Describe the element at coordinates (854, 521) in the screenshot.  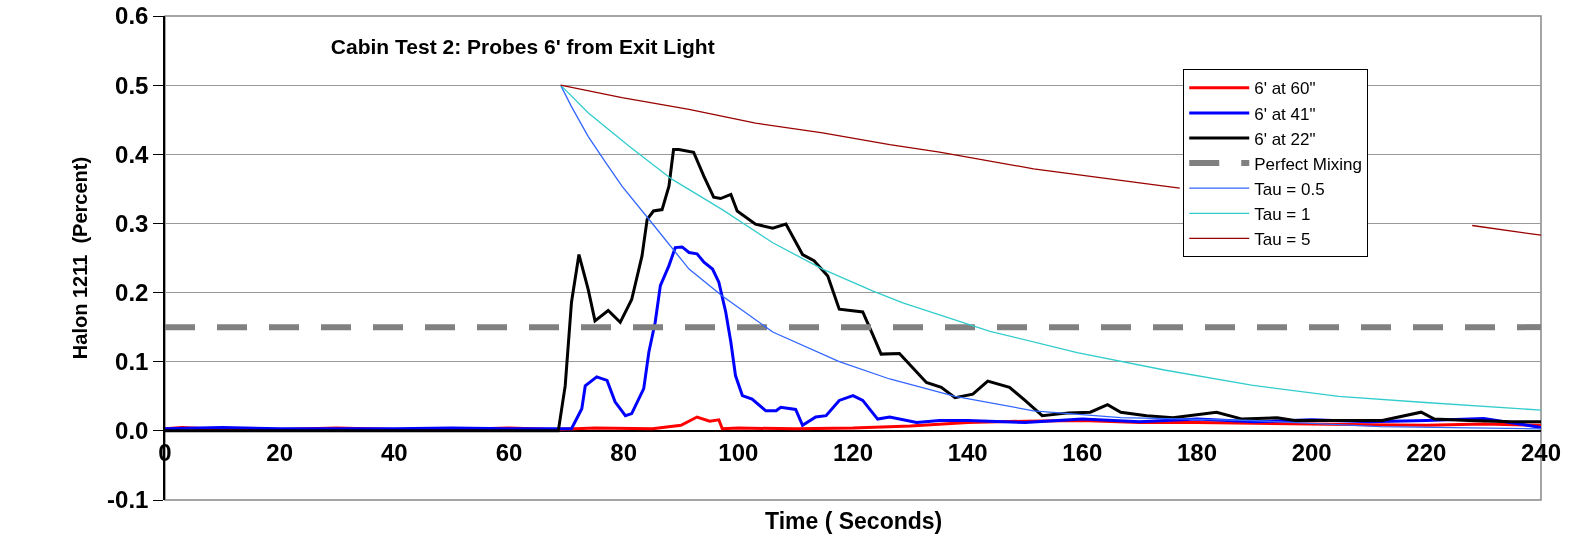
I see `x-axis-title: Time ( Seconds)` at that location.